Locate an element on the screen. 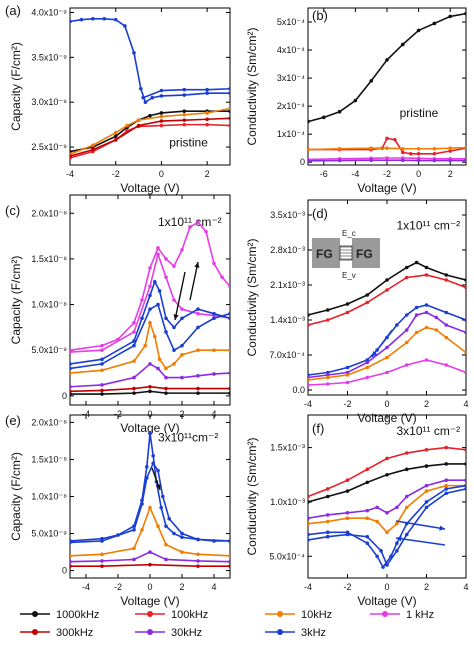  x-tick-label: 0 is located at coordinates (386, 587).